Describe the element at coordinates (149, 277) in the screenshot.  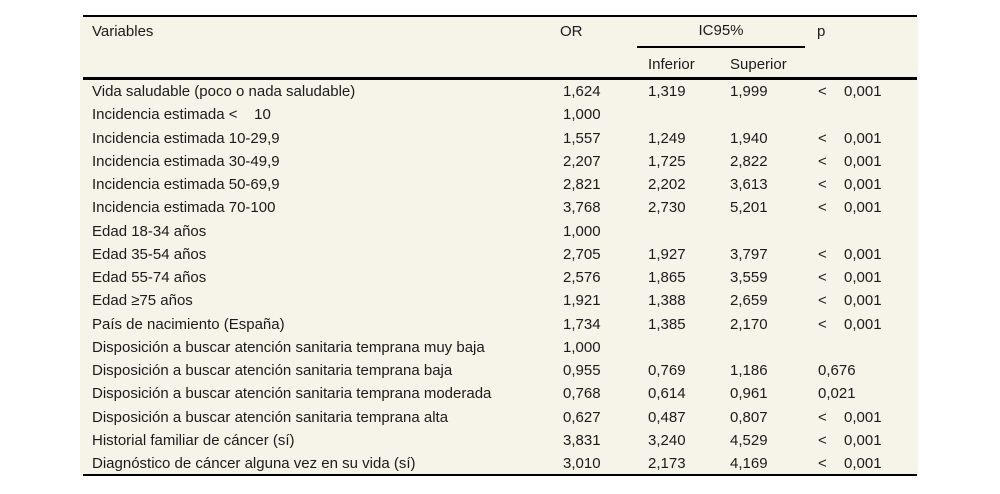
I see `variable-label: Edad 55-74 años` at that location.